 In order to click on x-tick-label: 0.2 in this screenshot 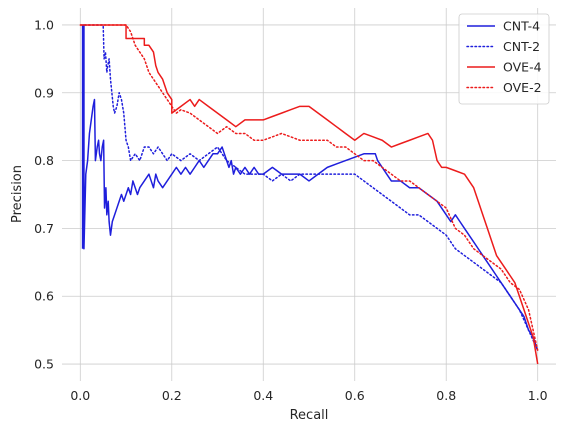, I will do `click(172, 395)`.